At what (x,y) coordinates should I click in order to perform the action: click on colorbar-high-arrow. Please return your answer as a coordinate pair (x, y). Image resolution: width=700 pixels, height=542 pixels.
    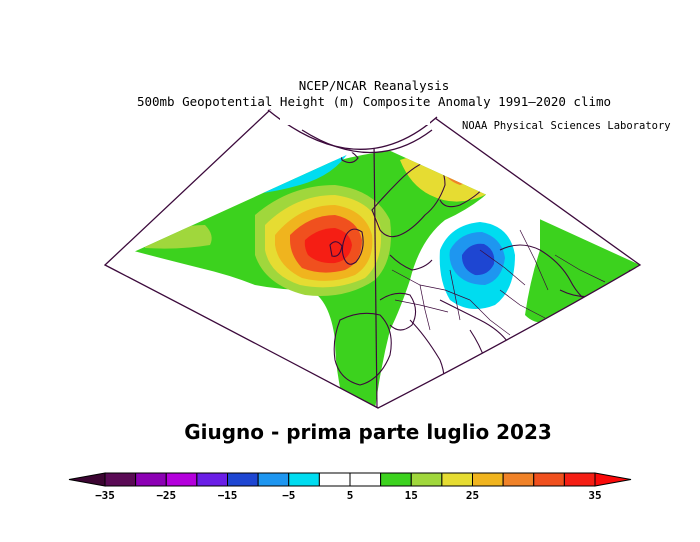
    Looking at the image, I should click on (613, 479).